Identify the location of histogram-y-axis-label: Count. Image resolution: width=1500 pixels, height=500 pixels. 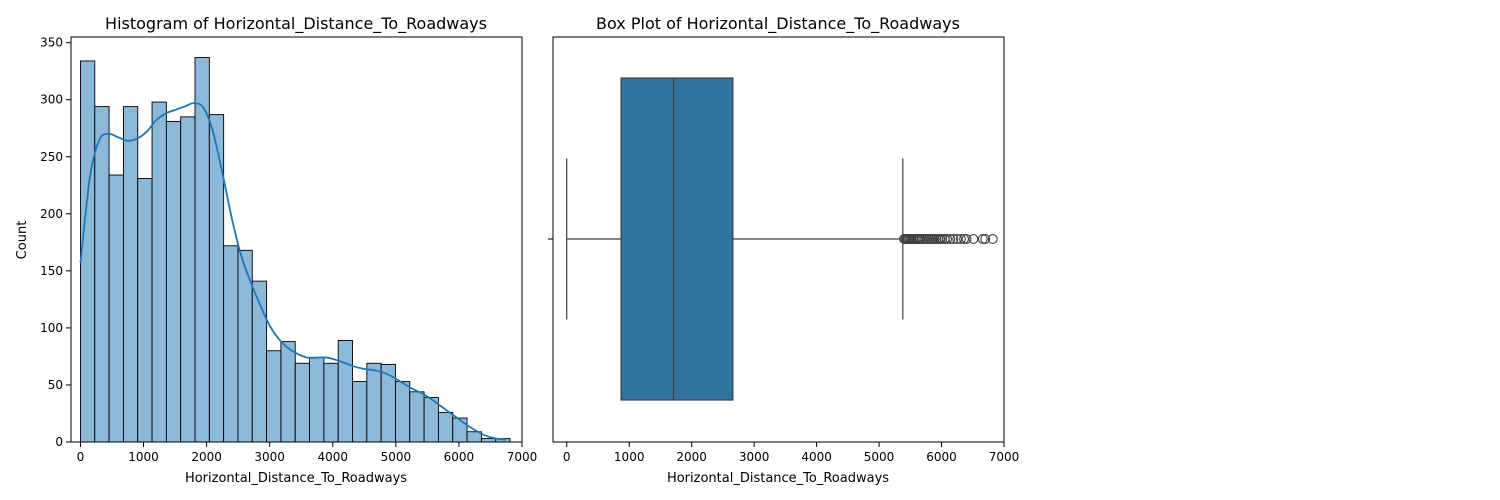
(22, 240).